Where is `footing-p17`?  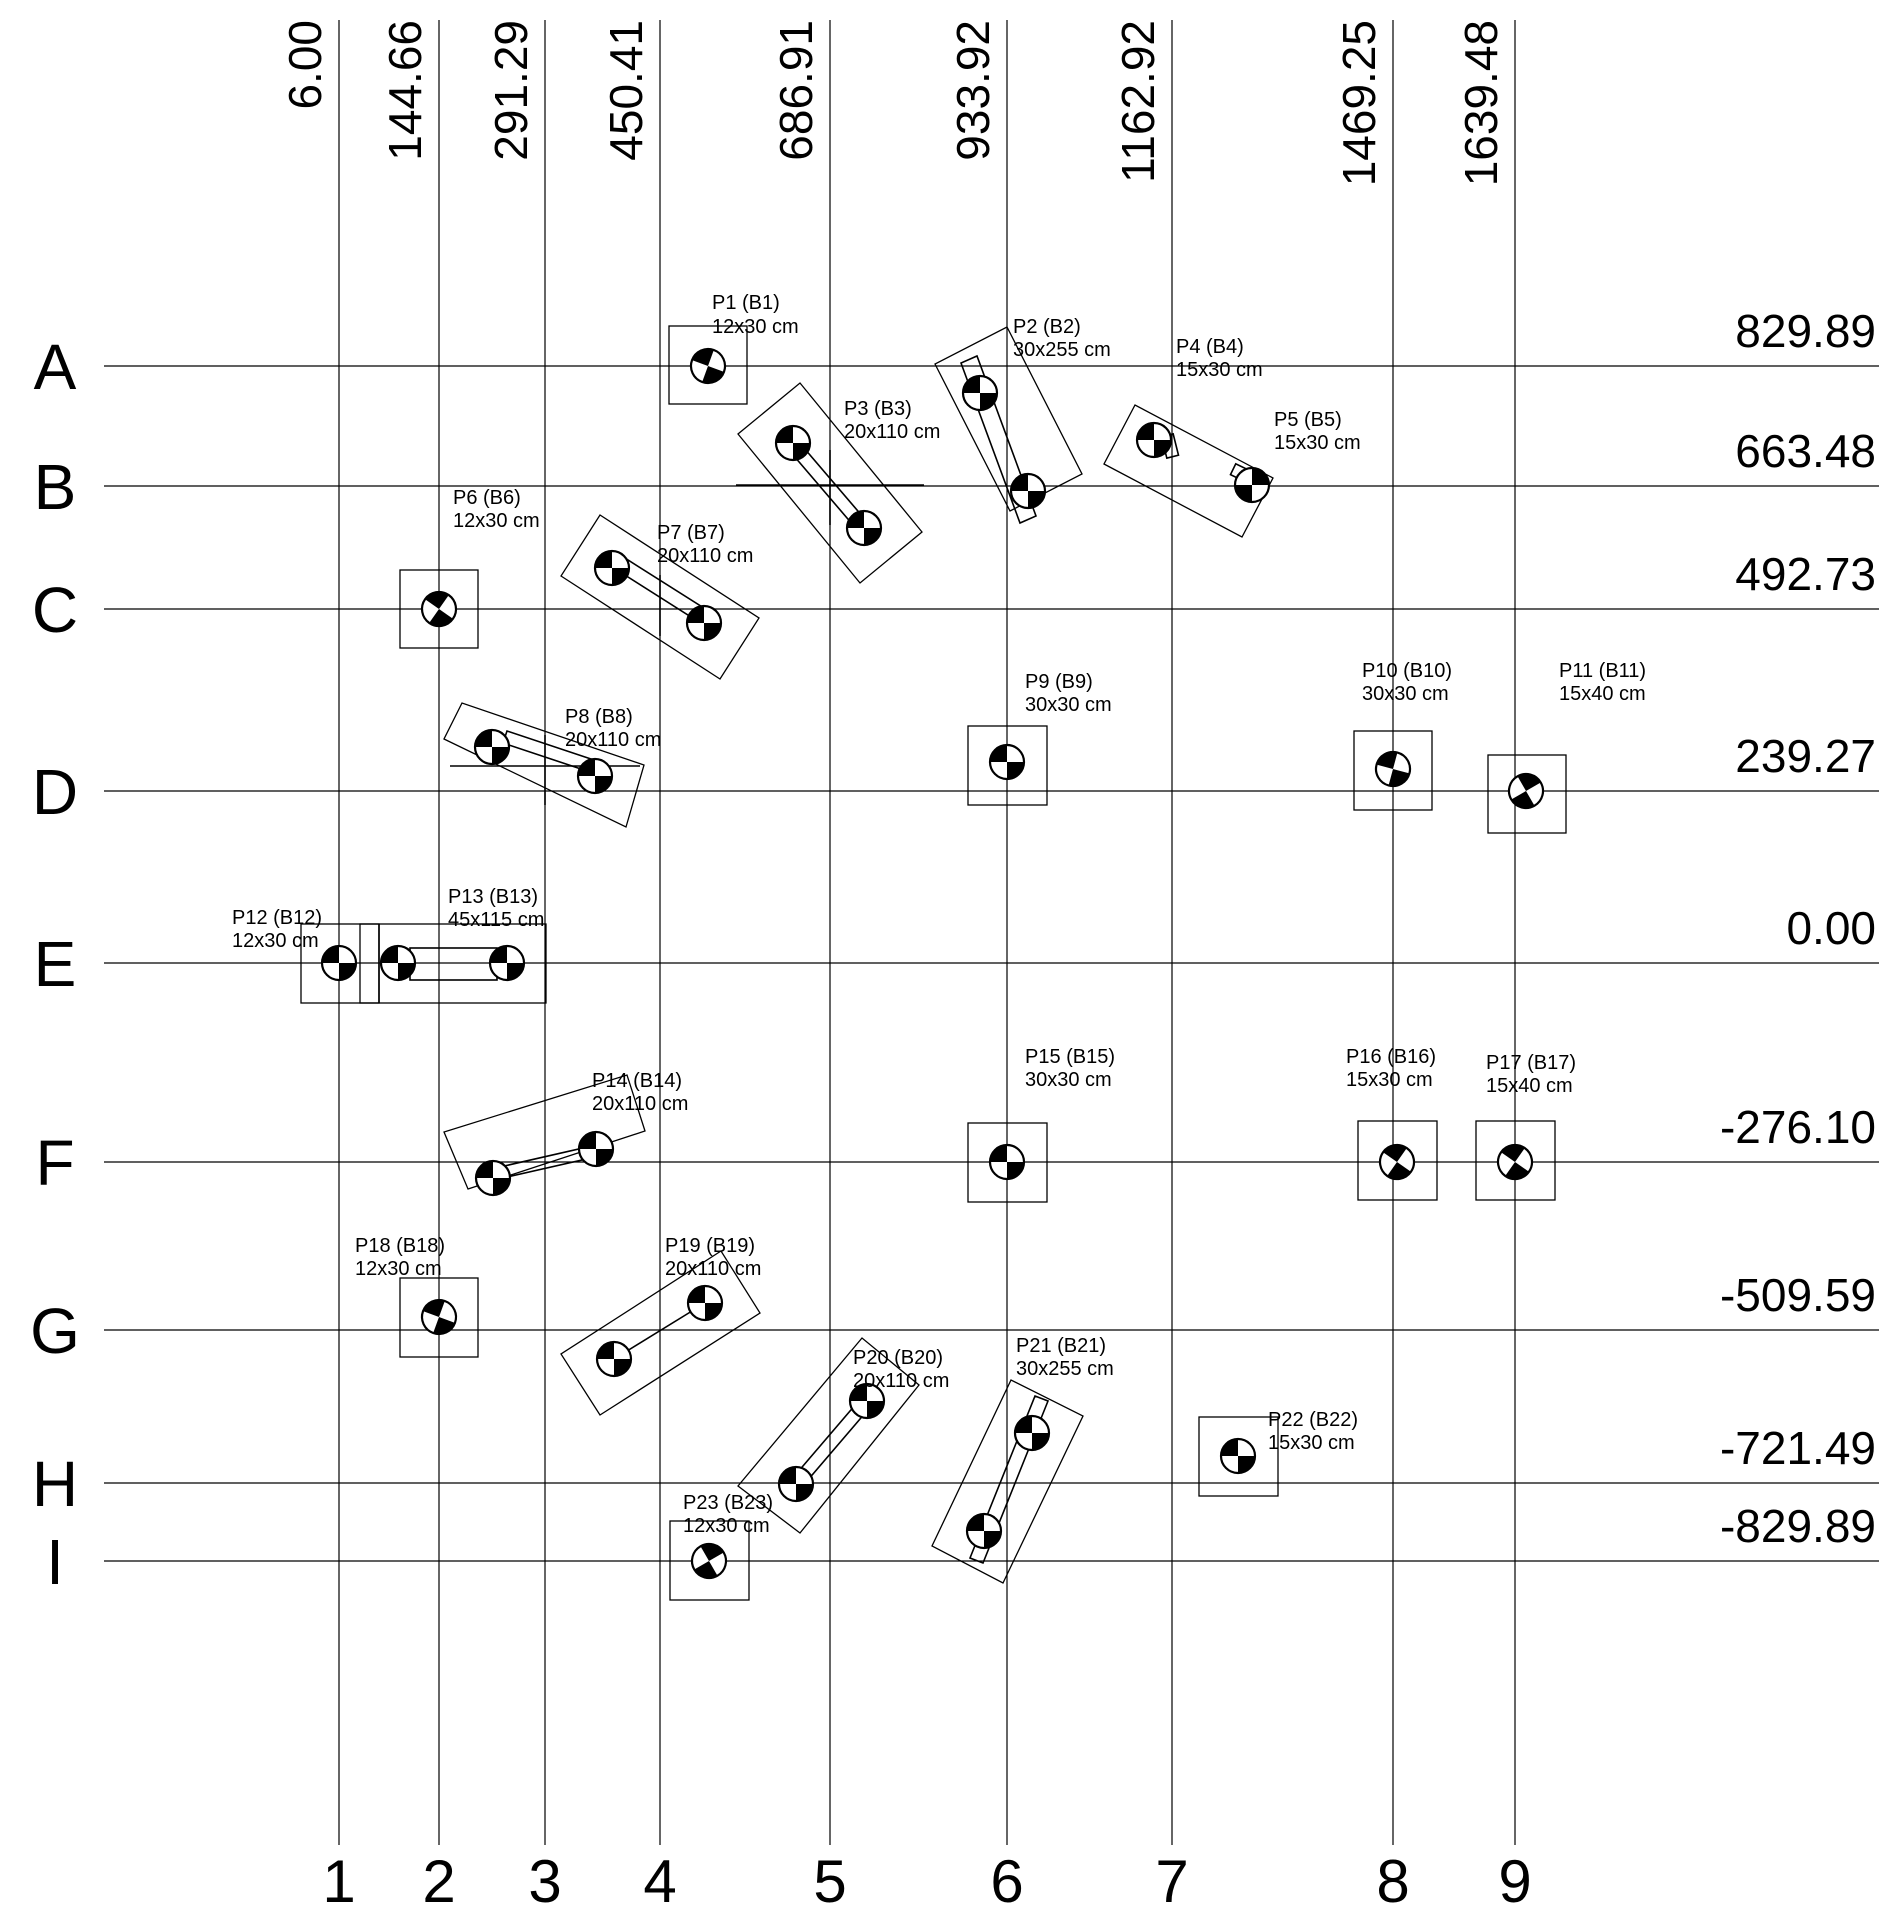 footing-p17 is located at coordinates (1515, 1160).